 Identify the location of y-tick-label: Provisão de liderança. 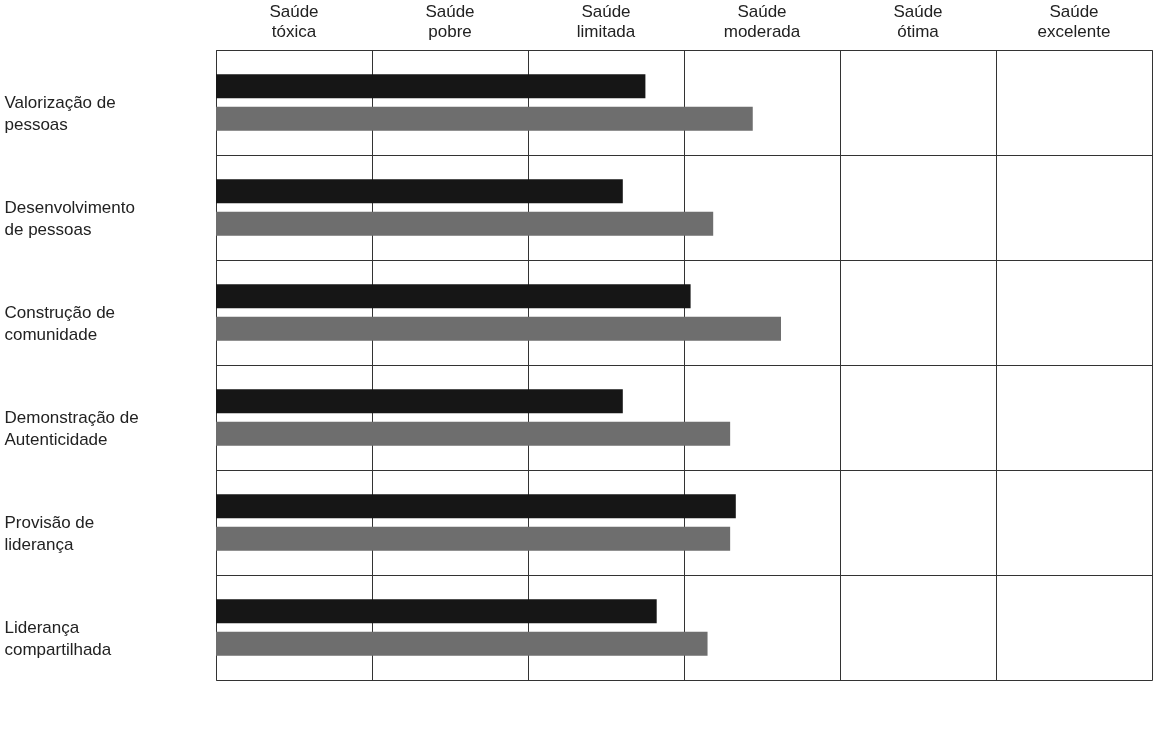
(49, 533).